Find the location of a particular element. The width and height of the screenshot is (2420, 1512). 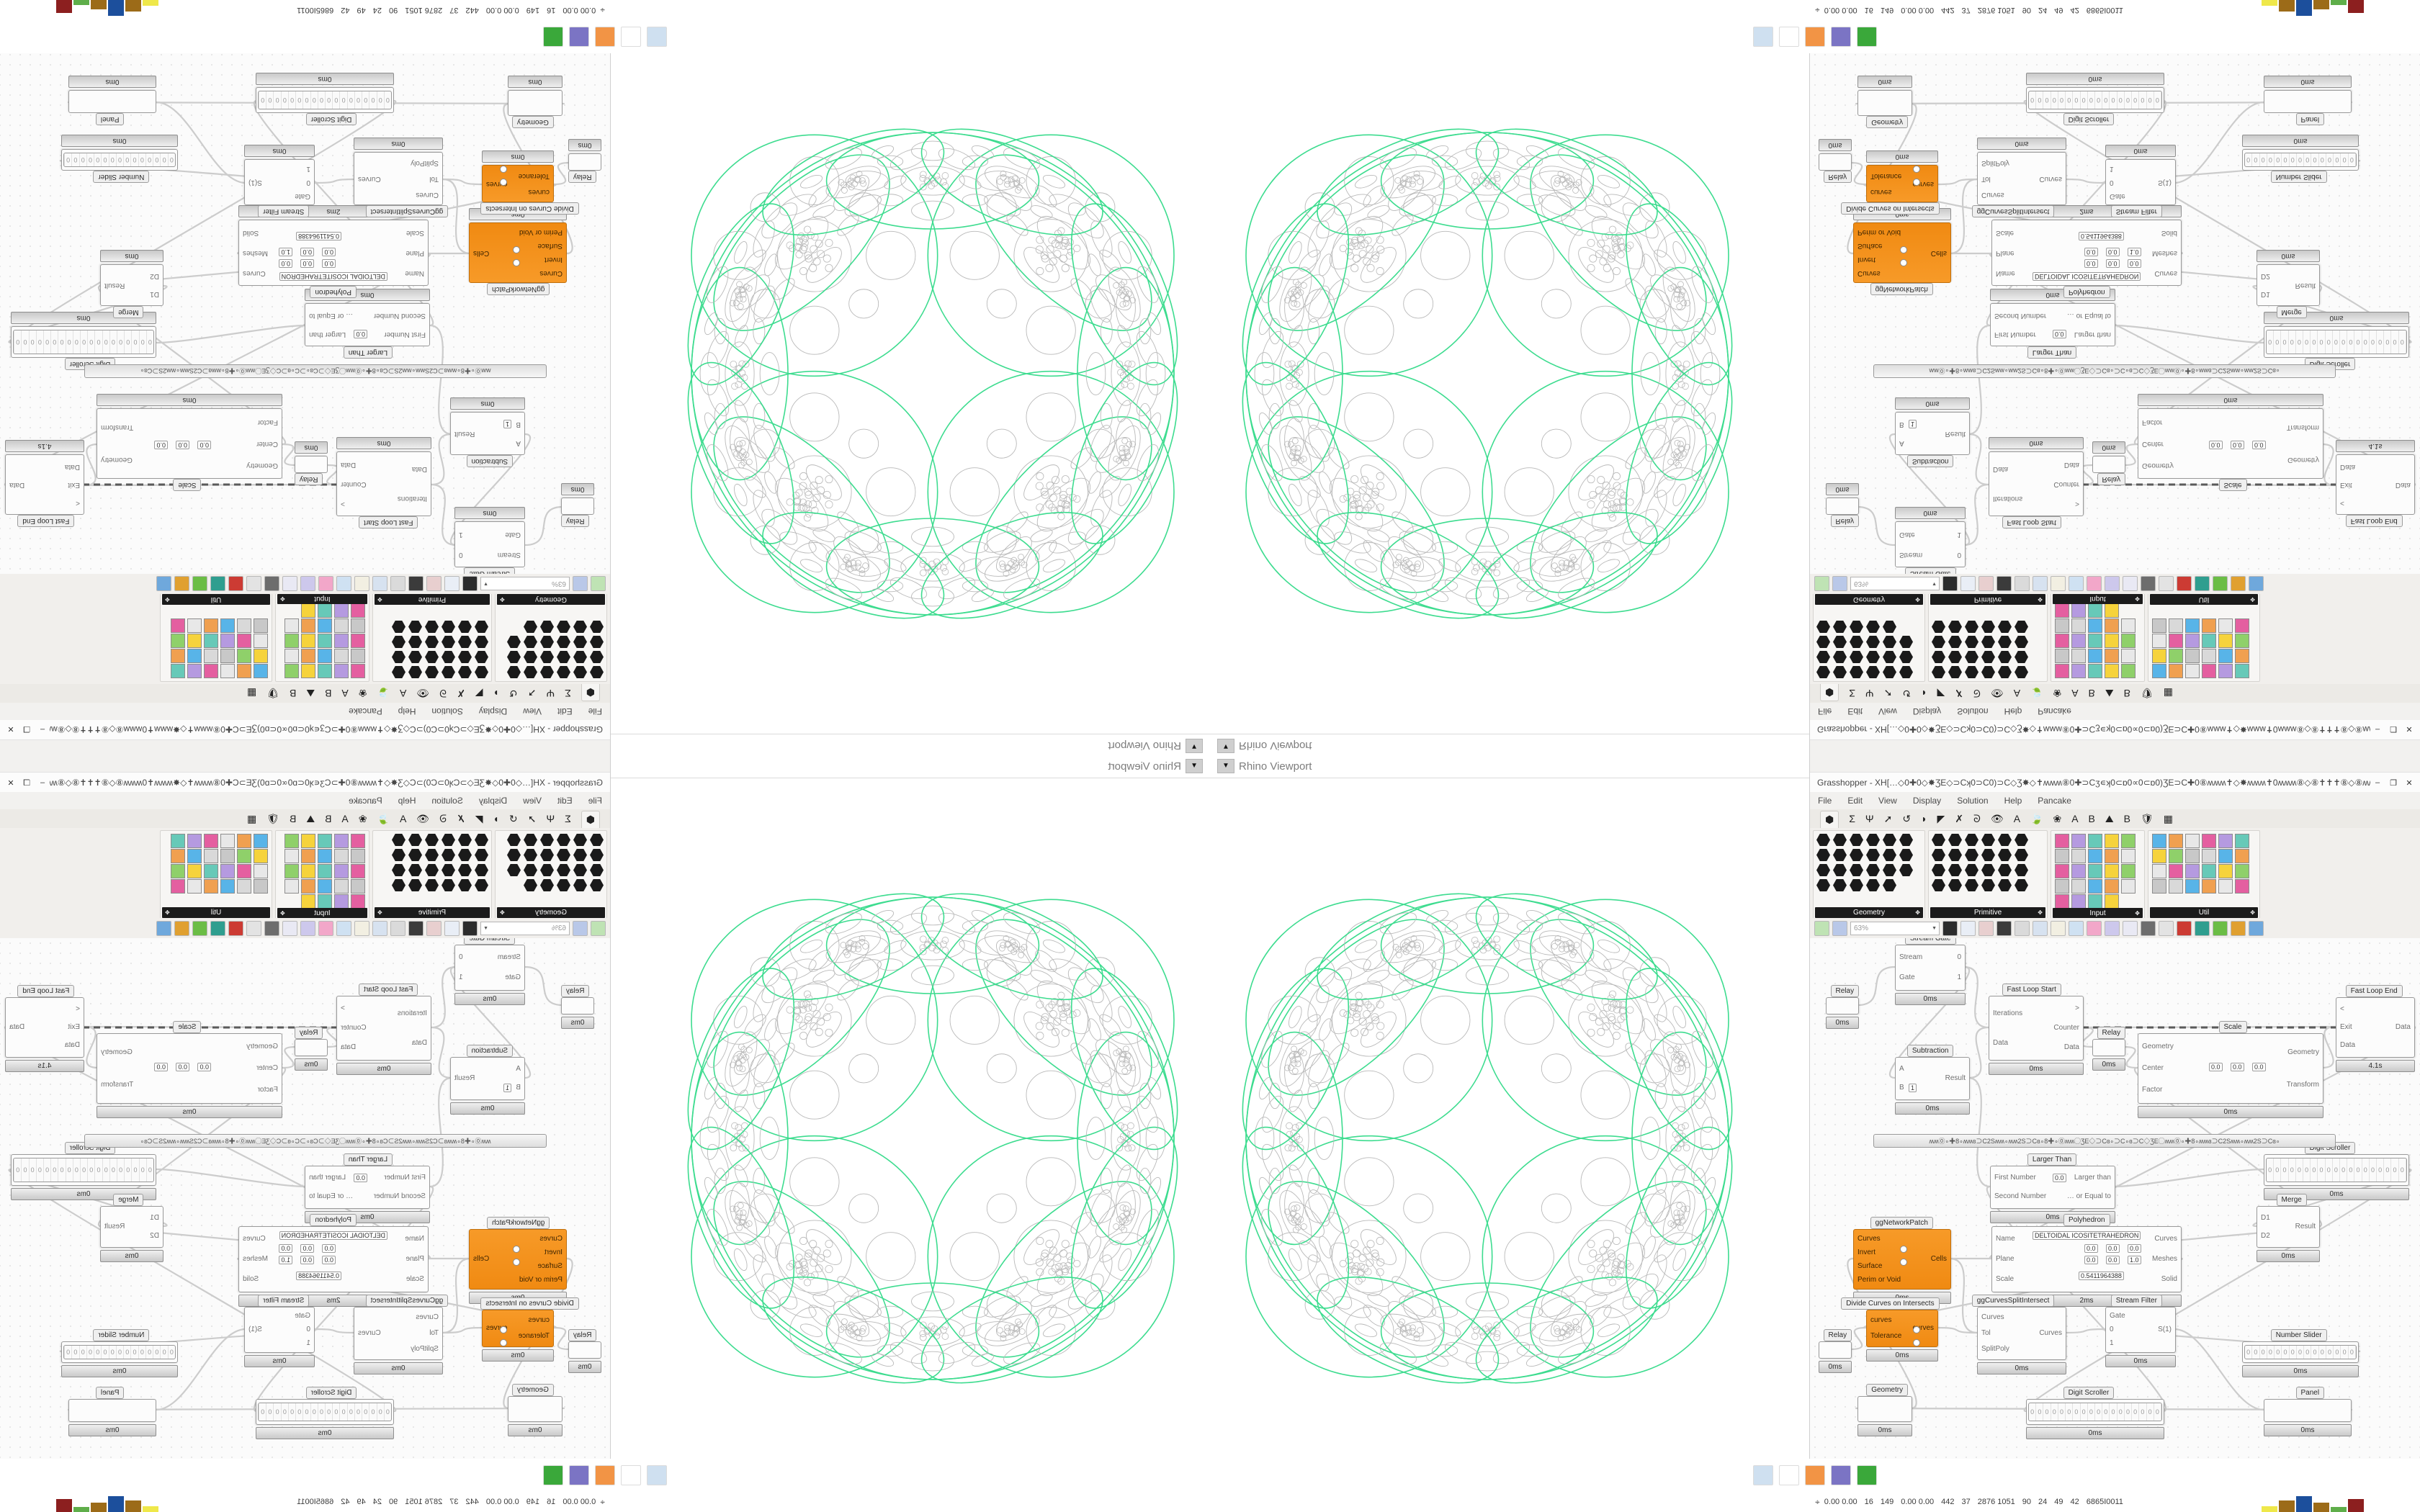

viewport-widget-icon is located at coordinates (361, 928).